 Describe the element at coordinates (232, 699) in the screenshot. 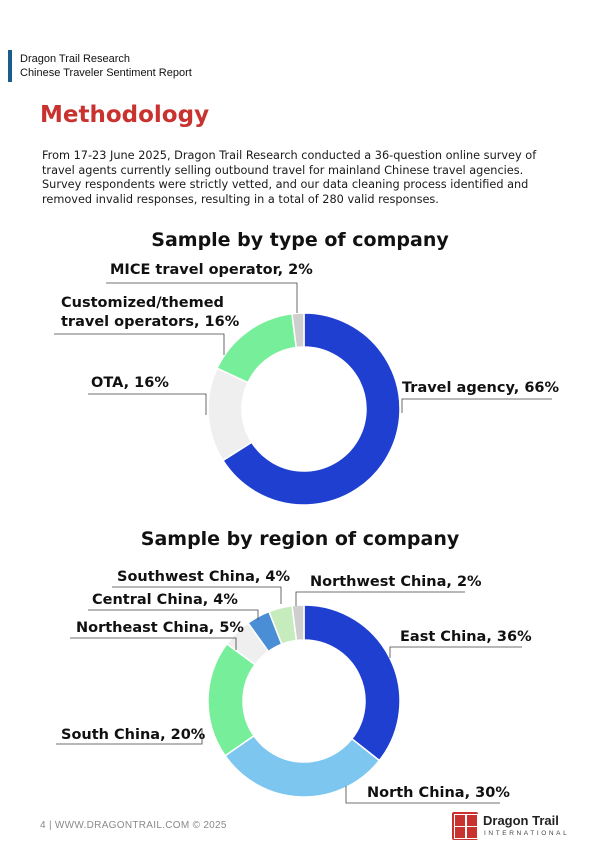

I see `slice-south-china` at that location.